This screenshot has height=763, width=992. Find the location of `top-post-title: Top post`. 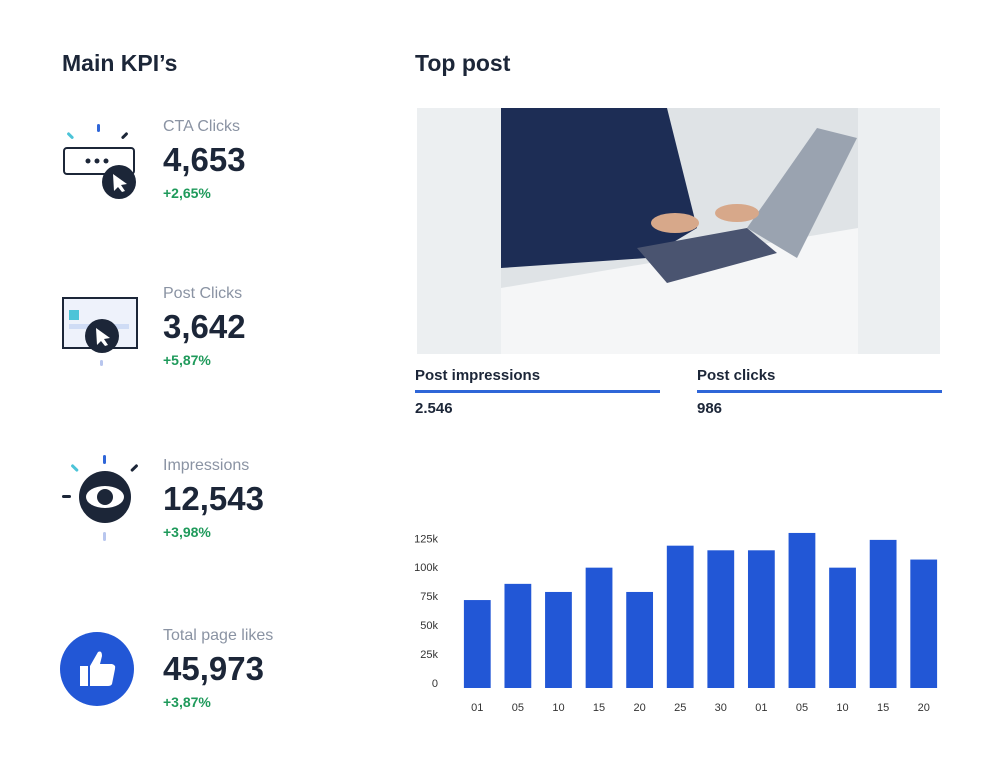

top-post-title: Top post is located at coordinates (463, 63).